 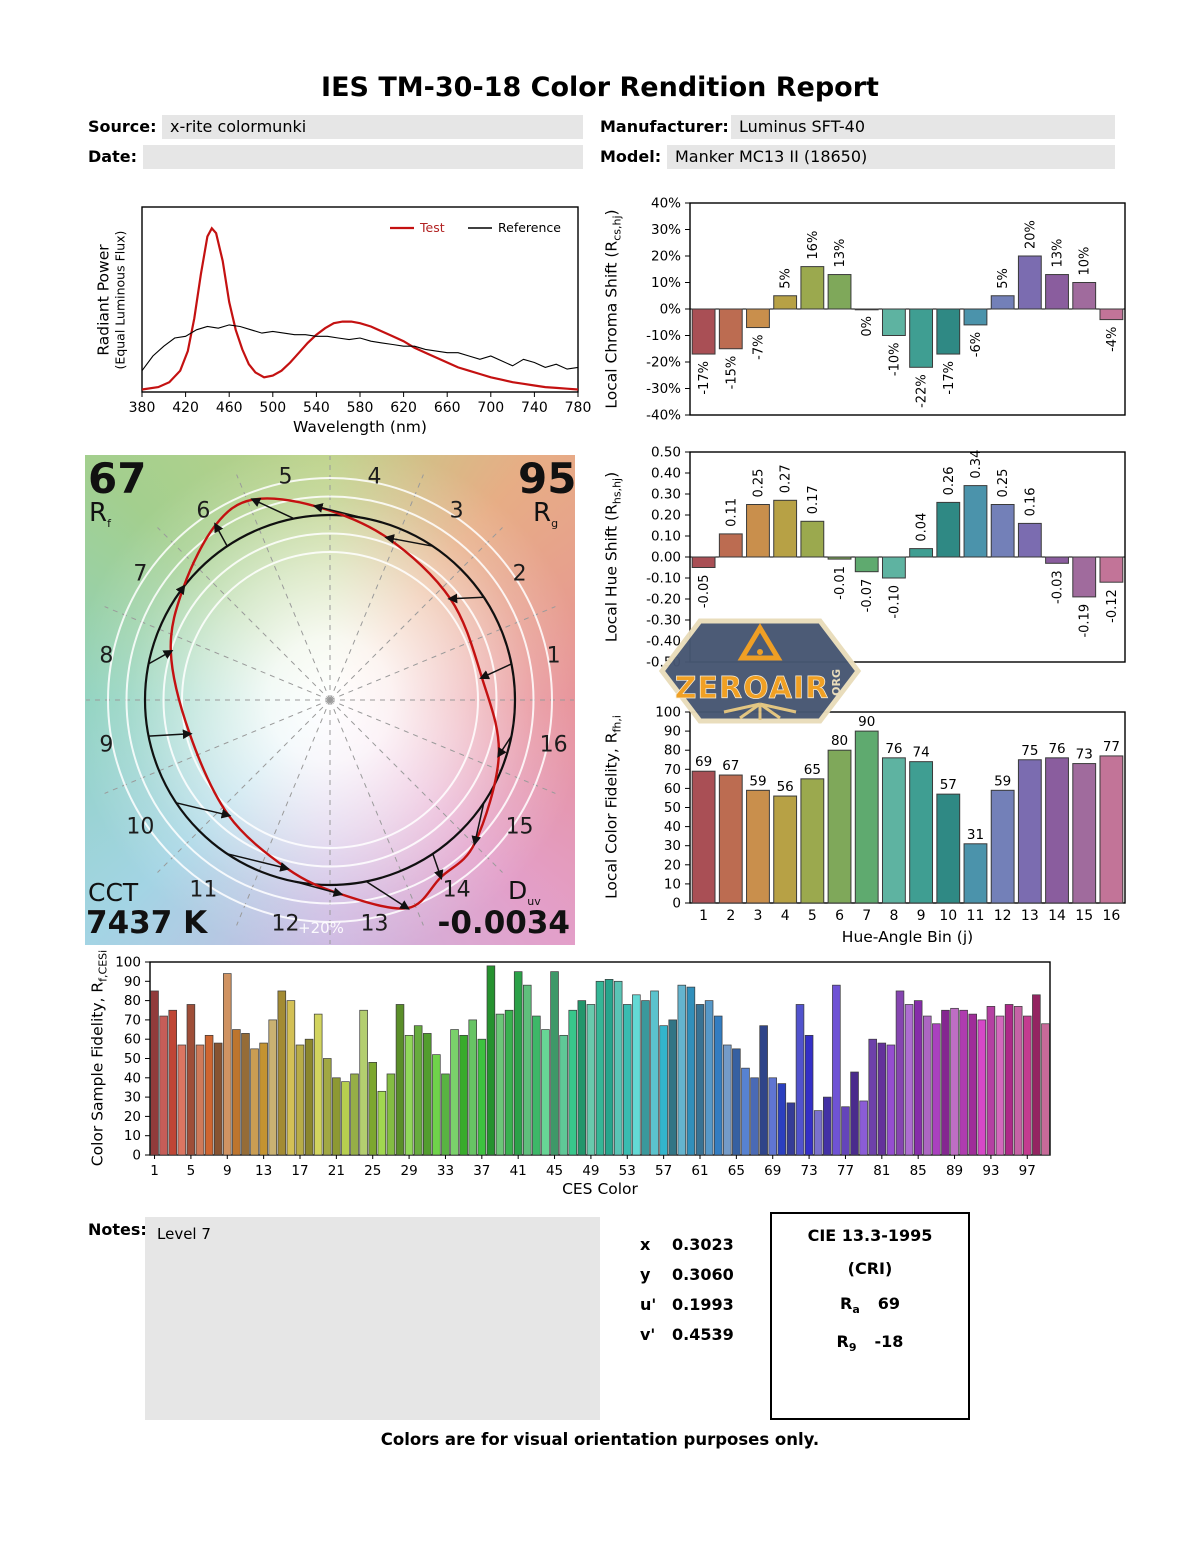 What do you see at coordinates (699, 1171) in the screenshot?
I see `svg-text: 61` at bounding box center [699, 1171].